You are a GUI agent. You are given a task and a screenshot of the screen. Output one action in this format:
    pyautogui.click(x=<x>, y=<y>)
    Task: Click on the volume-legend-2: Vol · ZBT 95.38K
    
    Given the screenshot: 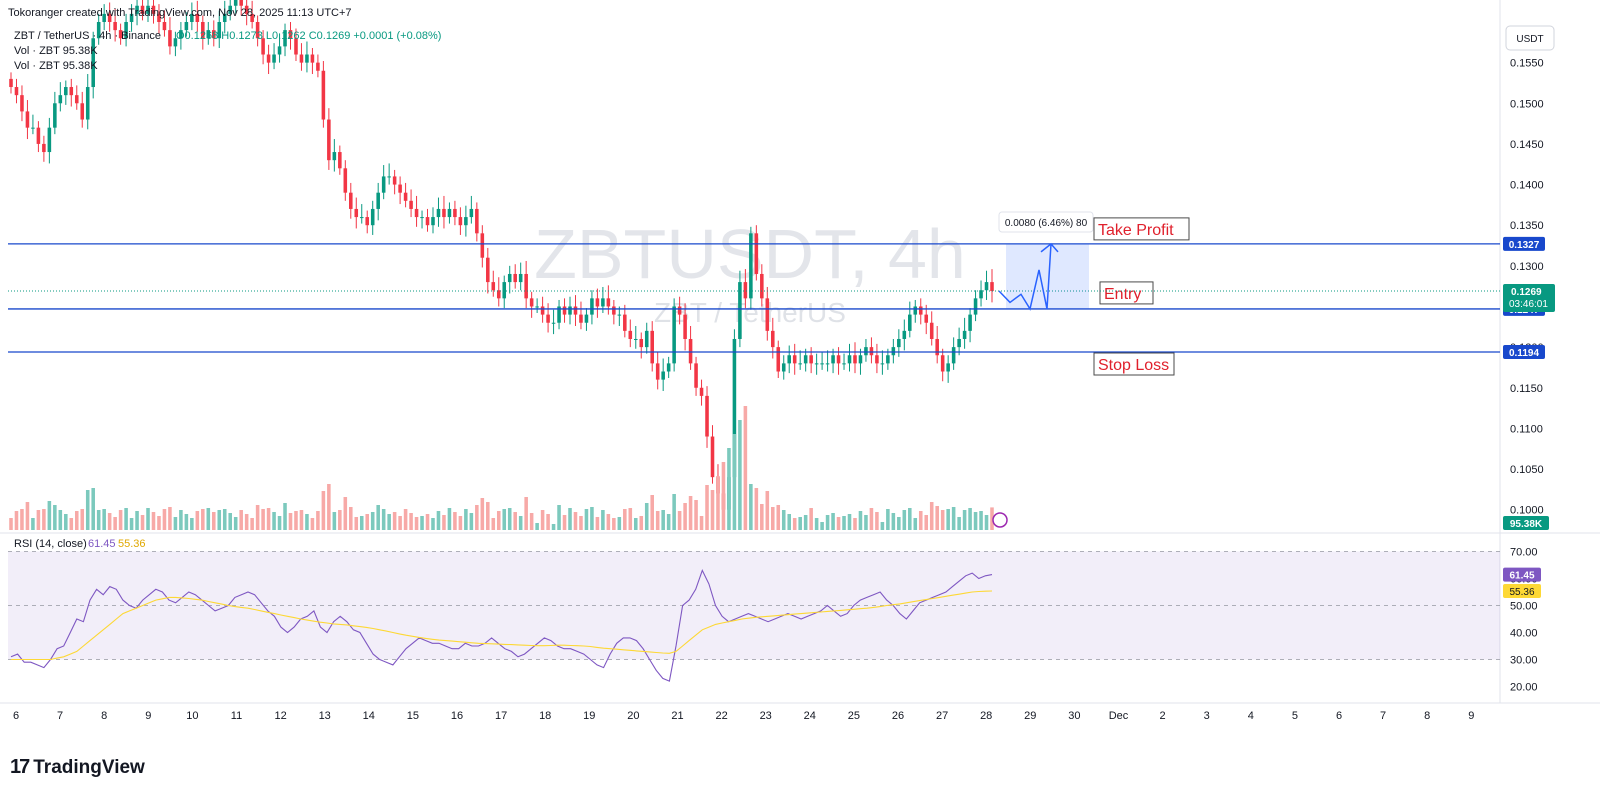 What is the action you would take?
    pyautogui.click(x=56, y=66)
    